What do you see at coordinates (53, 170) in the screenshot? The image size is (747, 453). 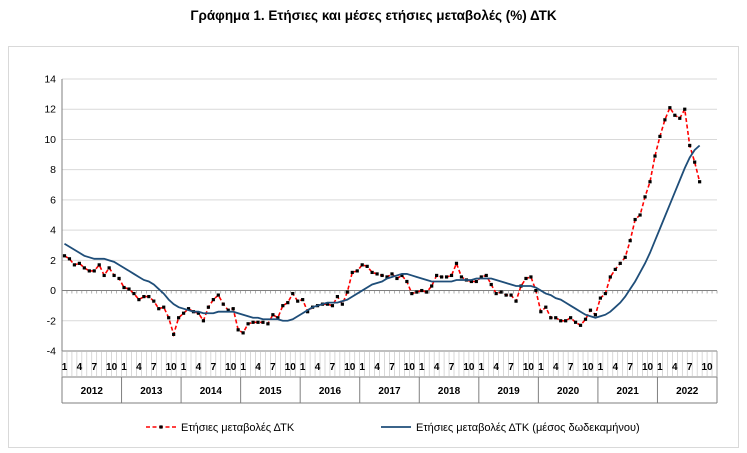 I see `y-tick-label: 8` at bounding box center [53, 170].